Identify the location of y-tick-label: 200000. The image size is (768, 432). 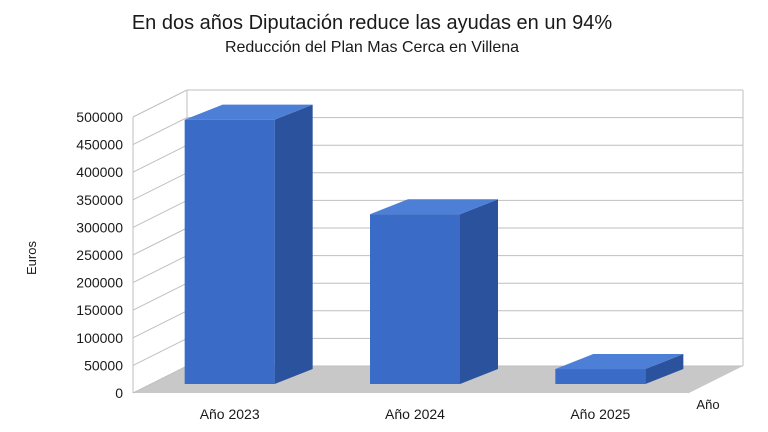
(99, 283).